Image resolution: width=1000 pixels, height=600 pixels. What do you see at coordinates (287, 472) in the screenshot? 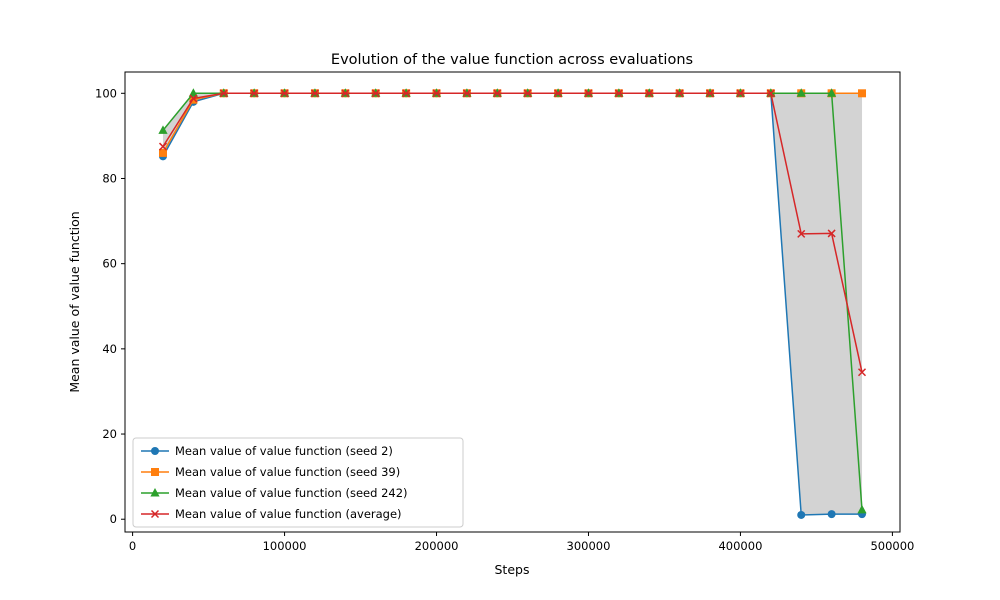
I see `legend-label: Mean value of value function (seed 39)` at bounding box center [287, 472].